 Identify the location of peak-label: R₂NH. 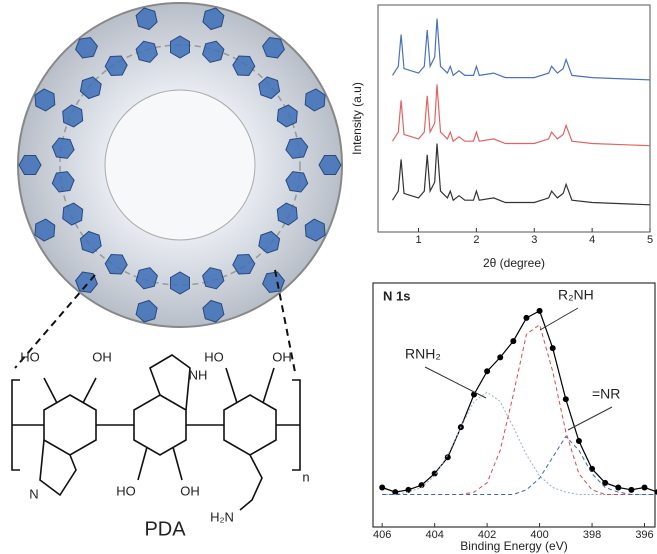
(576, 295).